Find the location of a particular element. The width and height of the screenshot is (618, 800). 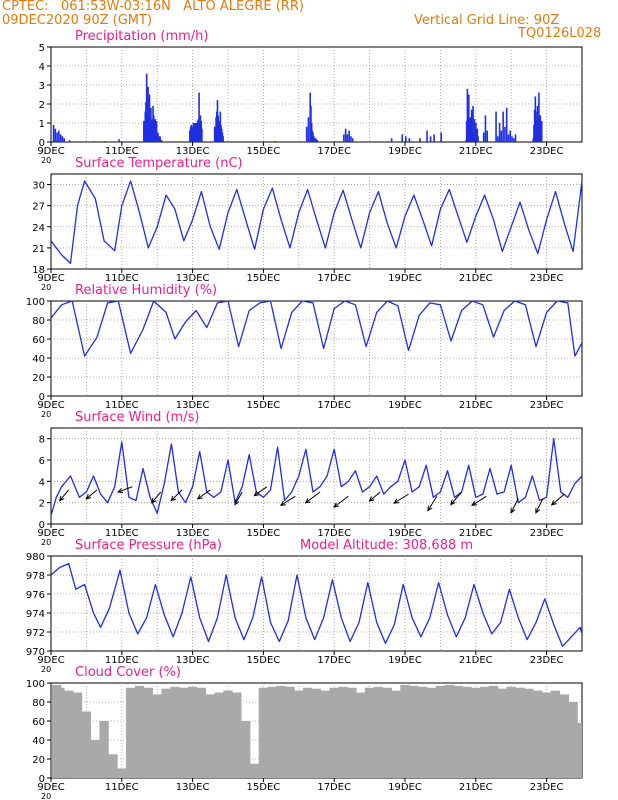

y-tick-label: 21 is located at coordinates (38, 249).